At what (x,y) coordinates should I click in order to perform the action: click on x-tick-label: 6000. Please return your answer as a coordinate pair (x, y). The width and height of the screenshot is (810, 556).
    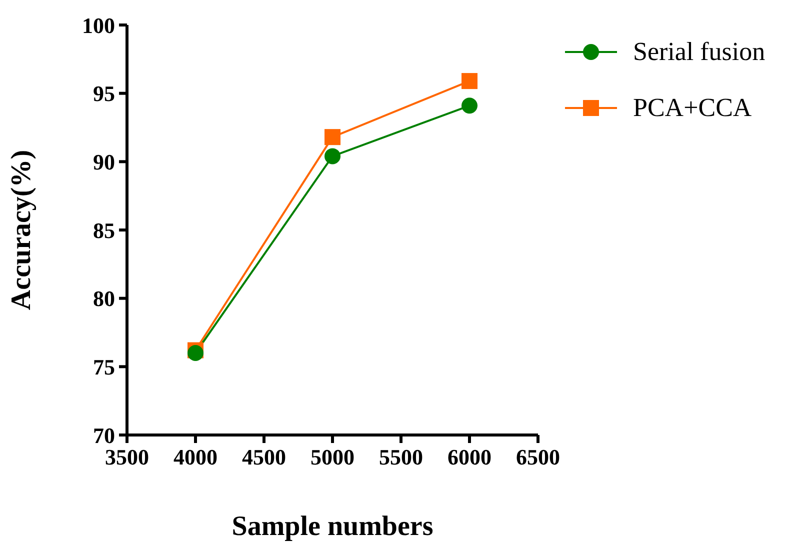
    Looking at the image, I should click on (470, 457).